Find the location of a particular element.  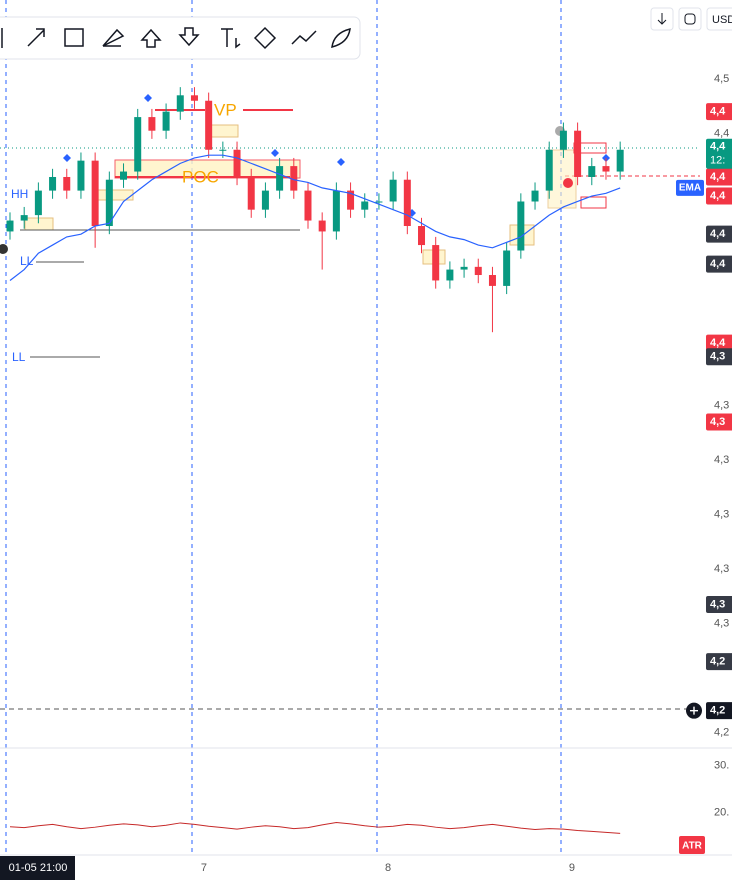

hh-label: HH is located at coordinates (19, 194).